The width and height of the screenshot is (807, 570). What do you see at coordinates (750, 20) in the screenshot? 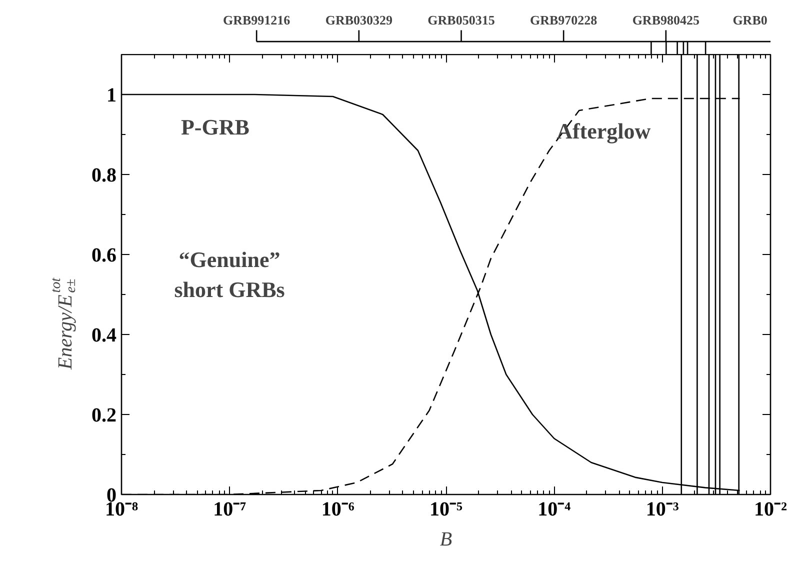
I see `text: GRB0` at bounding box center [750, 20].